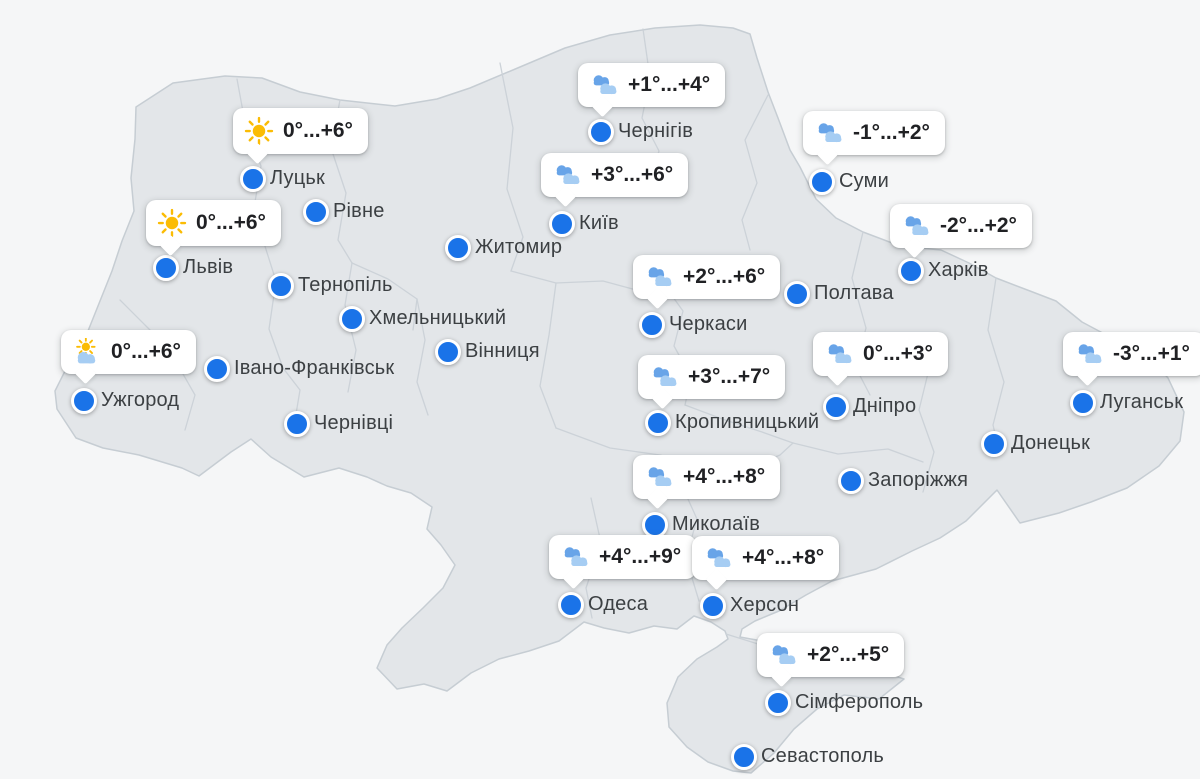 Image resolution: width=1200 pixels, height=779 pixels. What do you see at coordinates (618, 604) in the screenshot?
I see `city-label: Одеса` at bounding box center [618, 604].